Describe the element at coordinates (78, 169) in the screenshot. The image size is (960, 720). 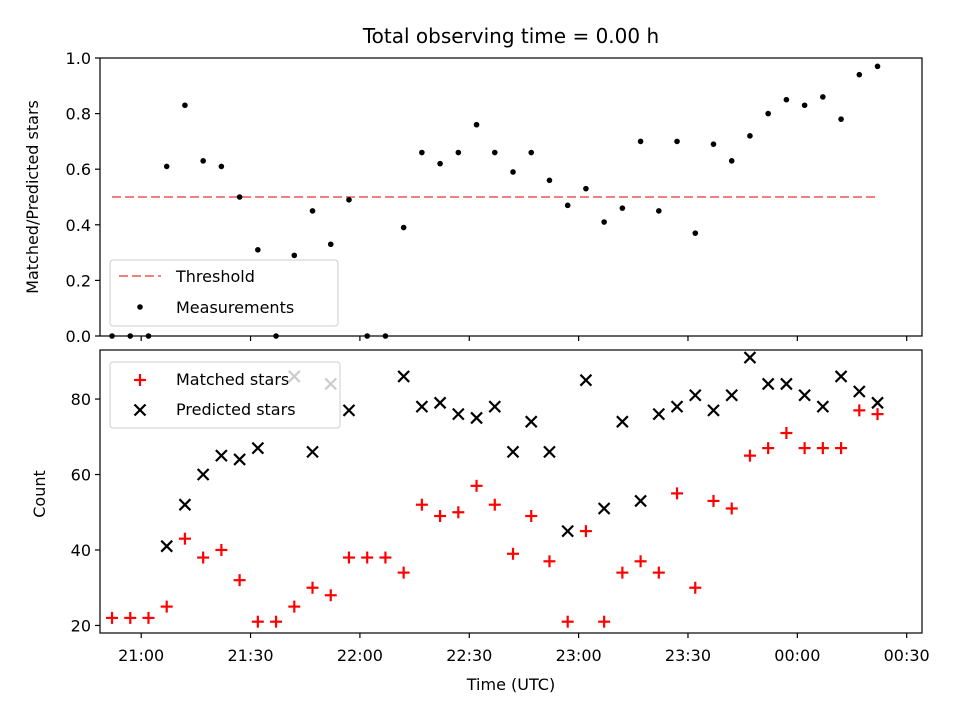
I see `ratio-y-tick-label: 0.6` at that location.